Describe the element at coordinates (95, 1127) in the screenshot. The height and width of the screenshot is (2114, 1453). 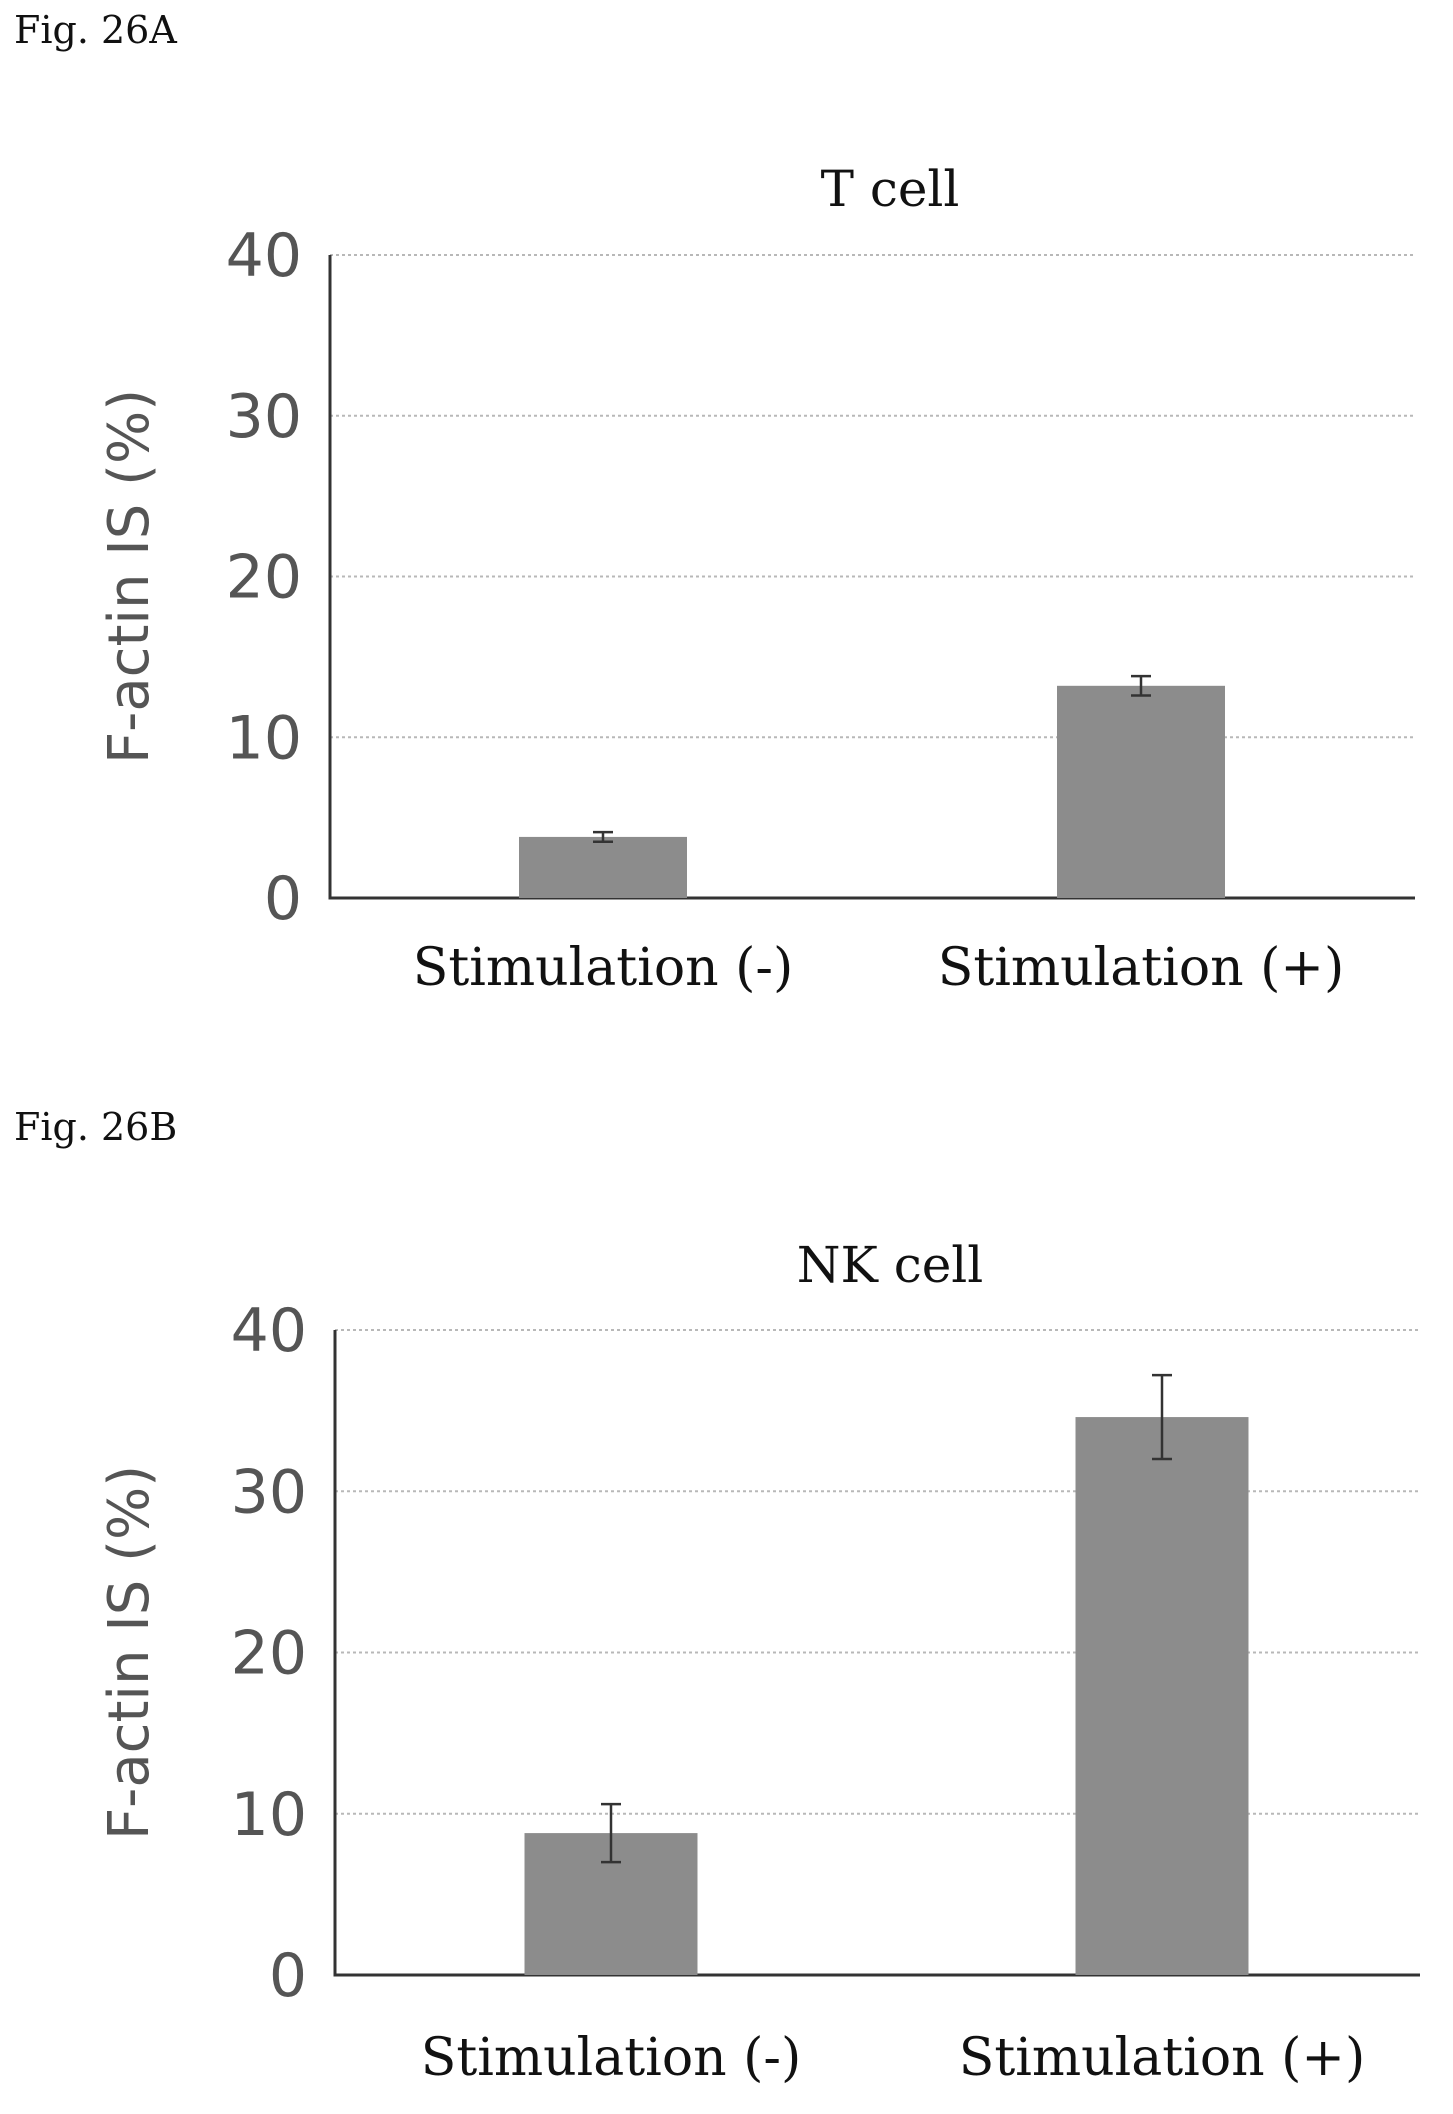
I see `figure-26b-label: Fig. 26B` at that location.